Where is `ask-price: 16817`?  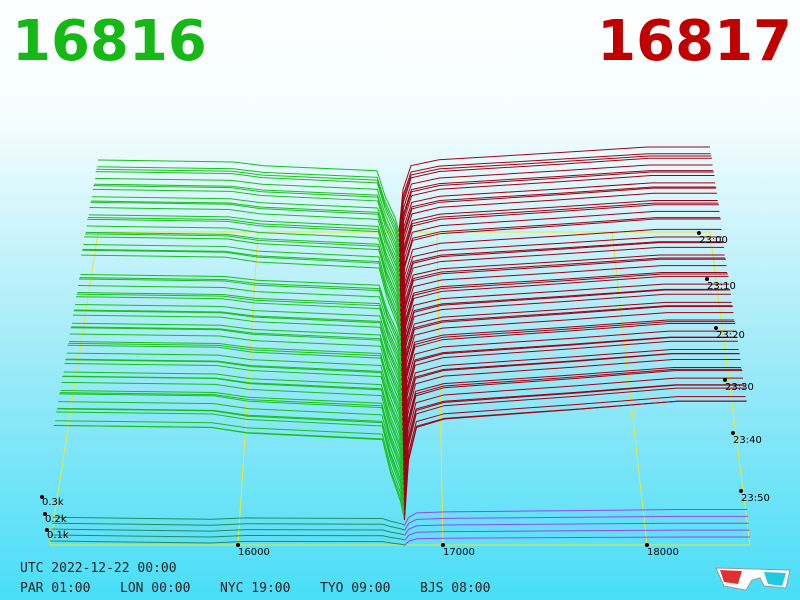
ask-price: 16817 is located at coordinates (694, 41).